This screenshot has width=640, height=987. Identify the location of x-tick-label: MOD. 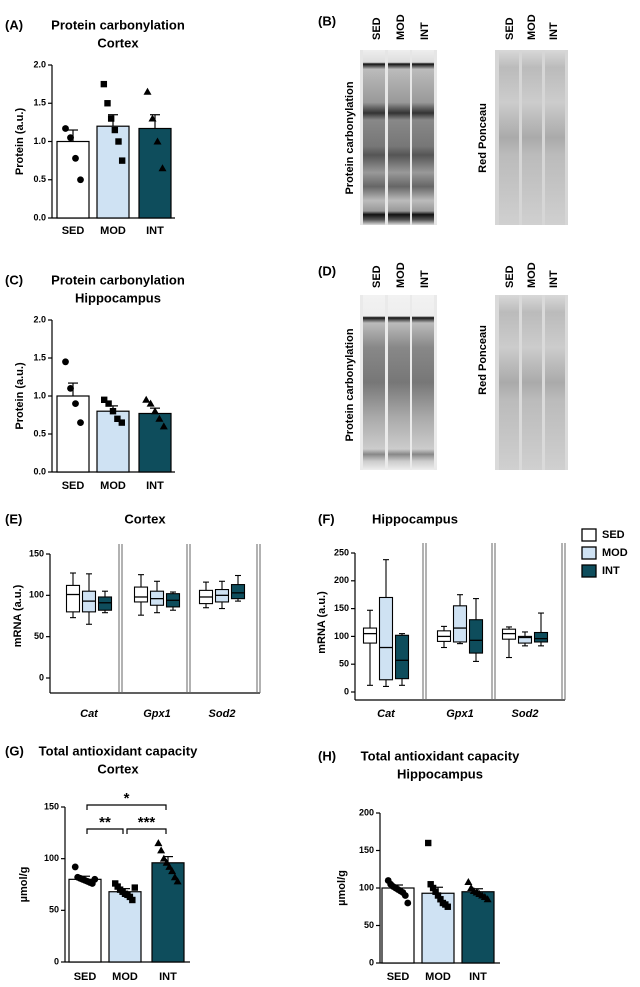
(113, 486).